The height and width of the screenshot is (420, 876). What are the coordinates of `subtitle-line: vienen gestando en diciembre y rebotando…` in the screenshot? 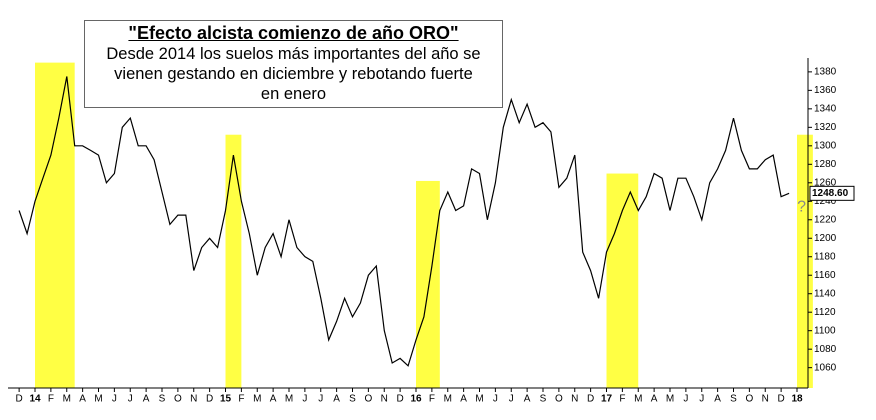 It's located at (293, 74).